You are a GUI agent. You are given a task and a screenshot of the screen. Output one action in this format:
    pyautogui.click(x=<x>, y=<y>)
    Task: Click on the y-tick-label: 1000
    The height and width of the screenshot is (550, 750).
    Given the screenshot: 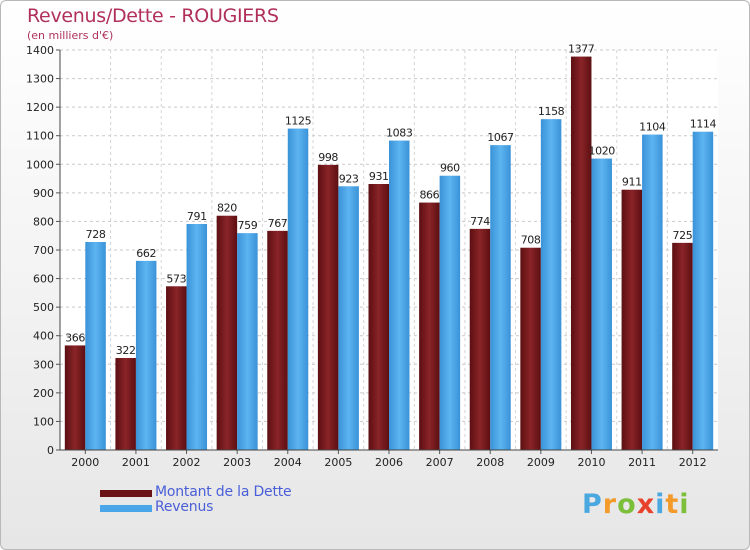 What is the action you would take?
    pyautogui.click(x=40, y=164)
    